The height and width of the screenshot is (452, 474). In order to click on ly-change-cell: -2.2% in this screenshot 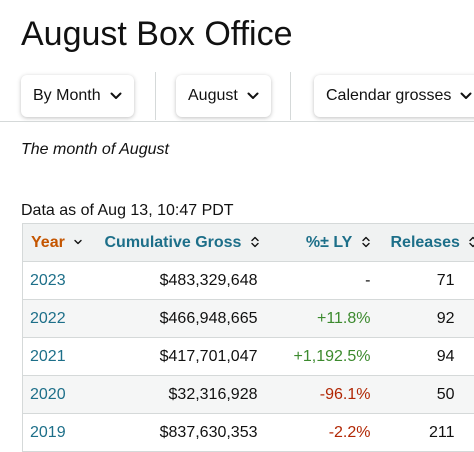, I will do `click(319, 433)`.